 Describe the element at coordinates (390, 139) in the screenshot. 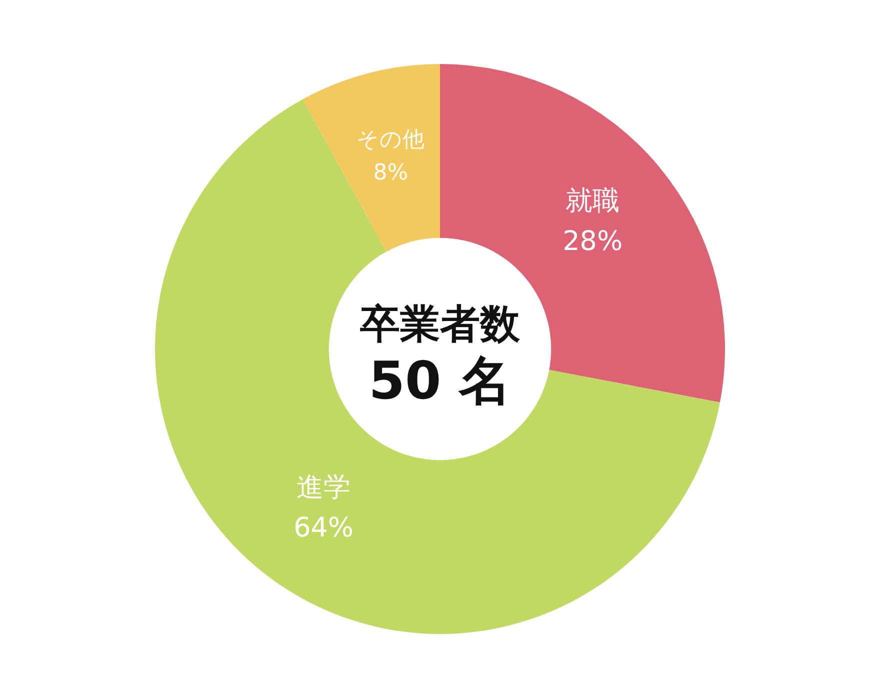

I see `slice-label: その他` at that location.